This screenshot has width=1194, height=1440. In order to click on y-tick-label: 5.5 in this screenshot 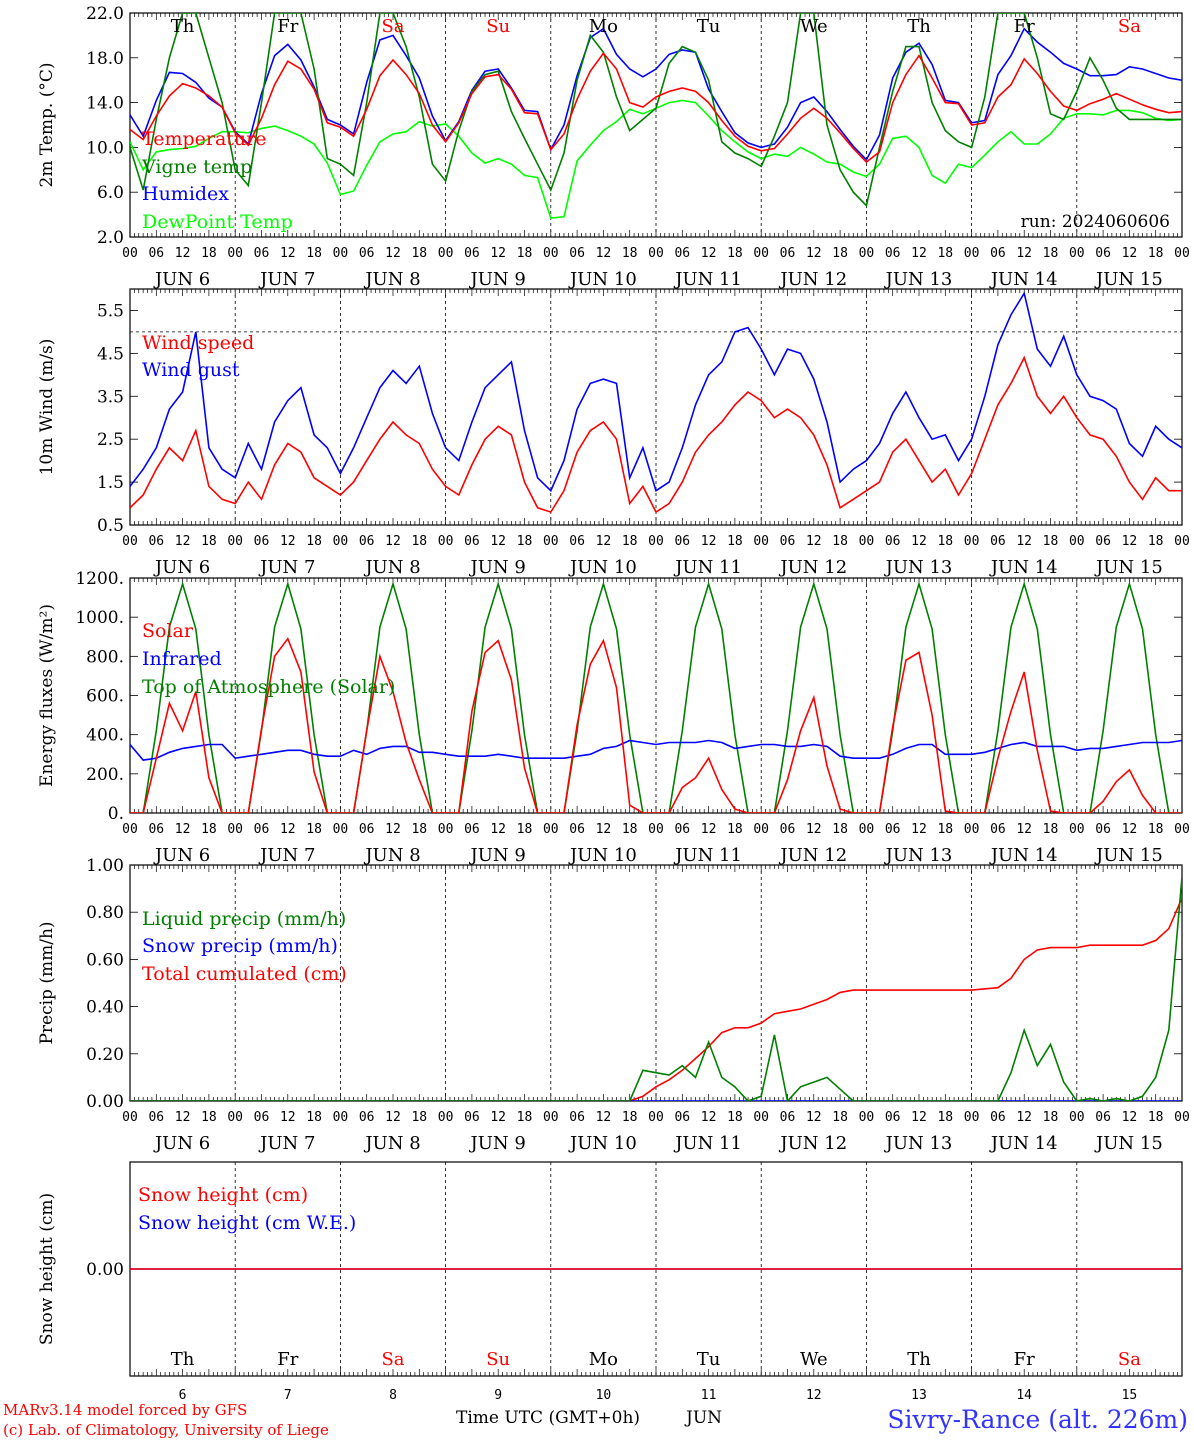, I will do `click(110, 311)`.